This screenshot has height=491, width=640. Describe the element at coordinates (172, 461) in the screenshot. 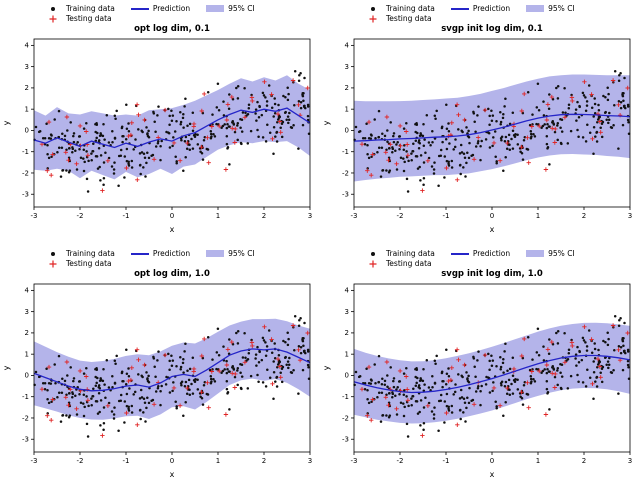

I see `x-tick-label: 0` at that location.